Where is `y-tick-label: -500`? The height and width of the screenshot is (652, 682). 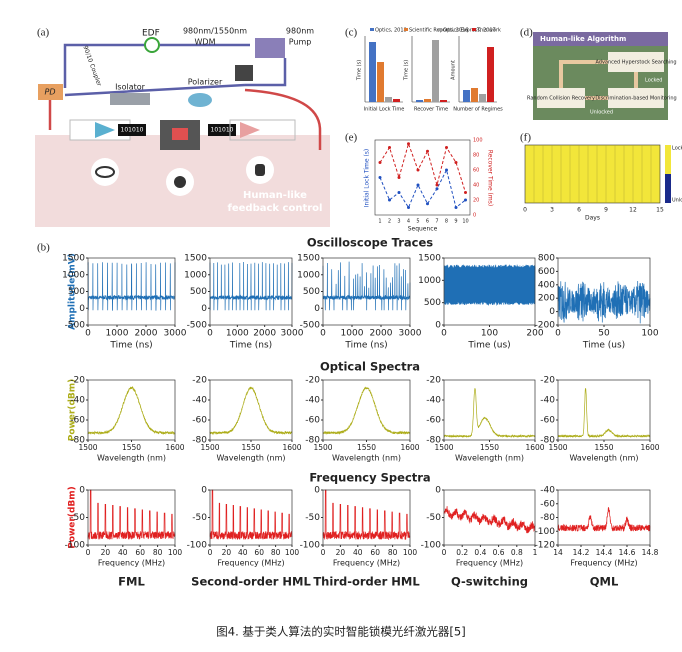 y-tick-label: -500 is located at coordinates (197, 326).